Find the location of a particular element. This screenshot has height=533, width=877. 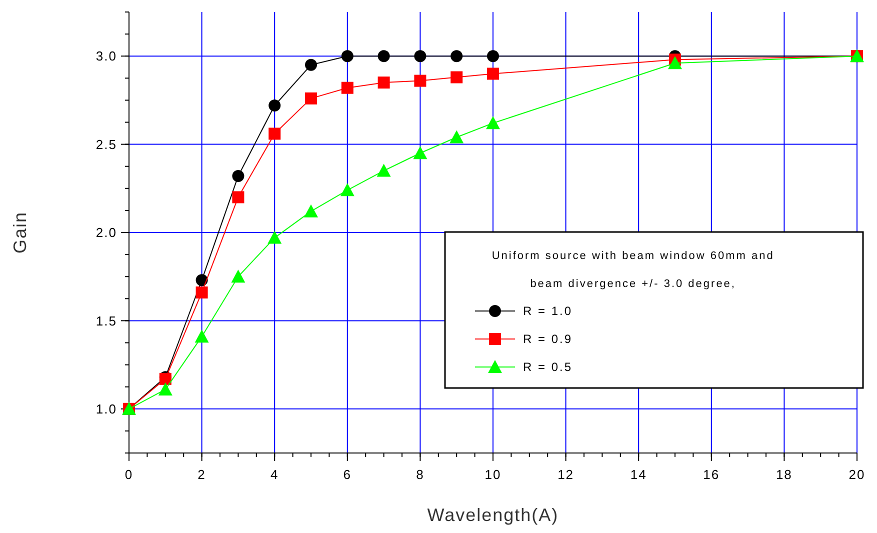

x-tick-label: 12 is located at coordinates (566, 474).